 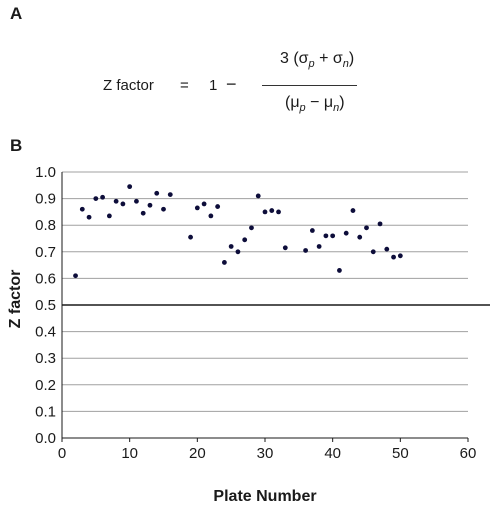 I want to click on x-tick-label: 30, so click(x=265, y=453).